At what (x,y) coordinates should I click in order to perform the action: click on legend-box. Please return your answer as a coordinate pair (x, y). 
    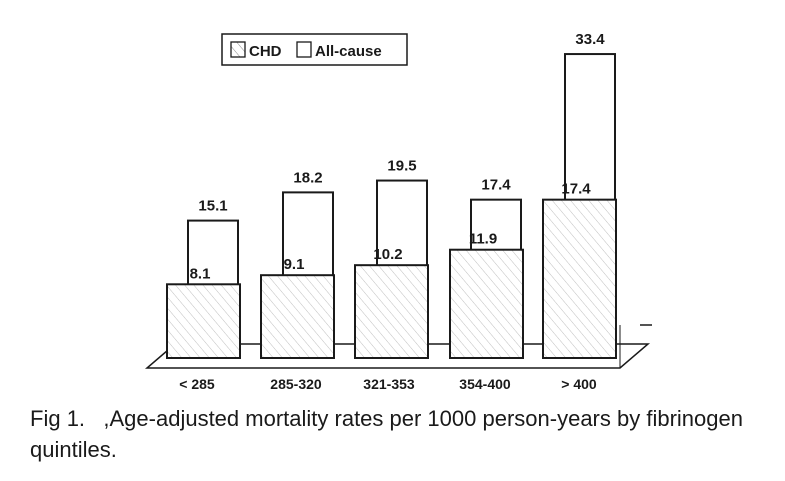
    Looking at the image, I should click on (314, 49).